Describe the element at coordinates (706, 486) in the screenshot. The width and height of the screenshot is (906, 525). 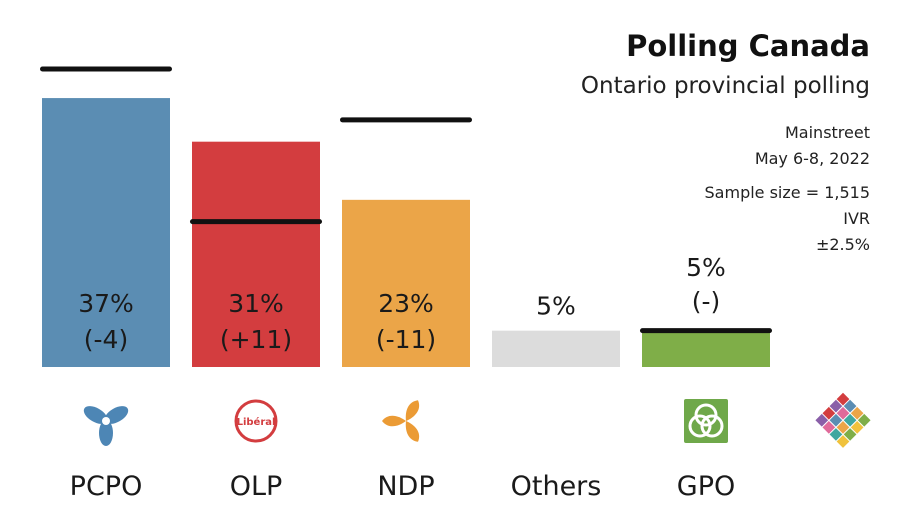
I see `category-label-gpo: GPO` at that location.